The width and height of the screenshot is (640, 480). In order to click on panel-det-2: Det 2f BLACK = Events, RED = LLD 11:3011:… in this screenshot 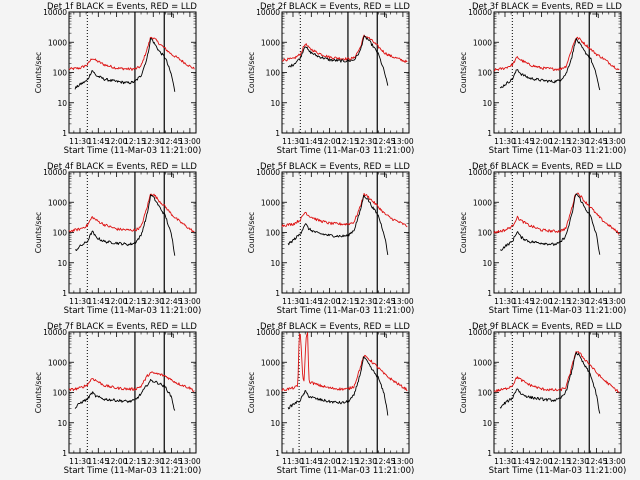, I will do `click(330, 79)`.